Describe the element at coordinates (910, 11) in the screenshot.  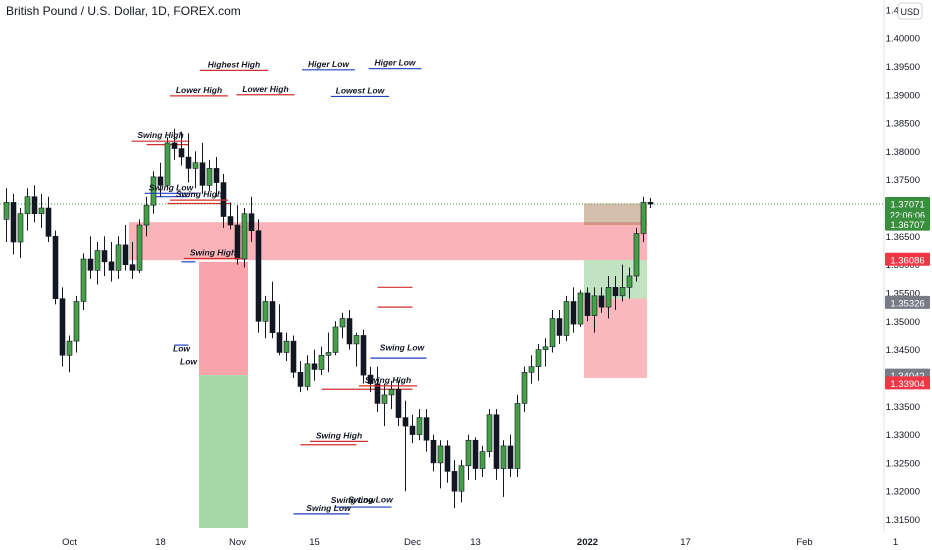
I see `currency-badge: USD` at that location.